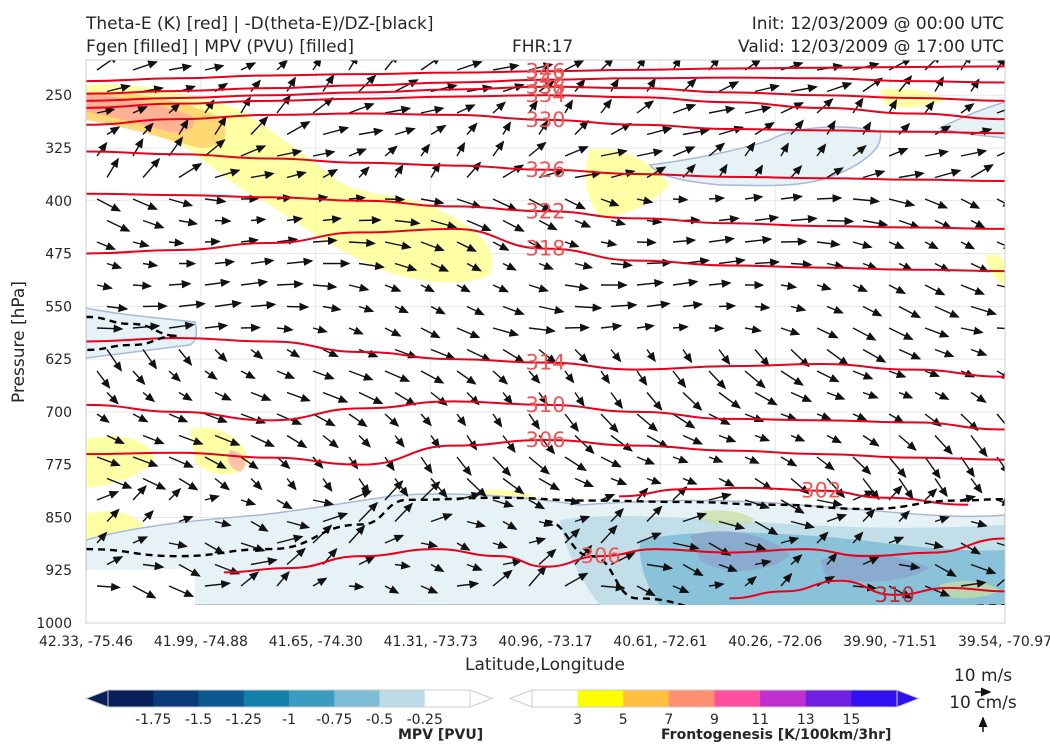 The image size is (1050, 750). Describe the element at coordinates (545, 665) in the screenshot. I see `x-axis-label: Latitude,Longitude` at that location.